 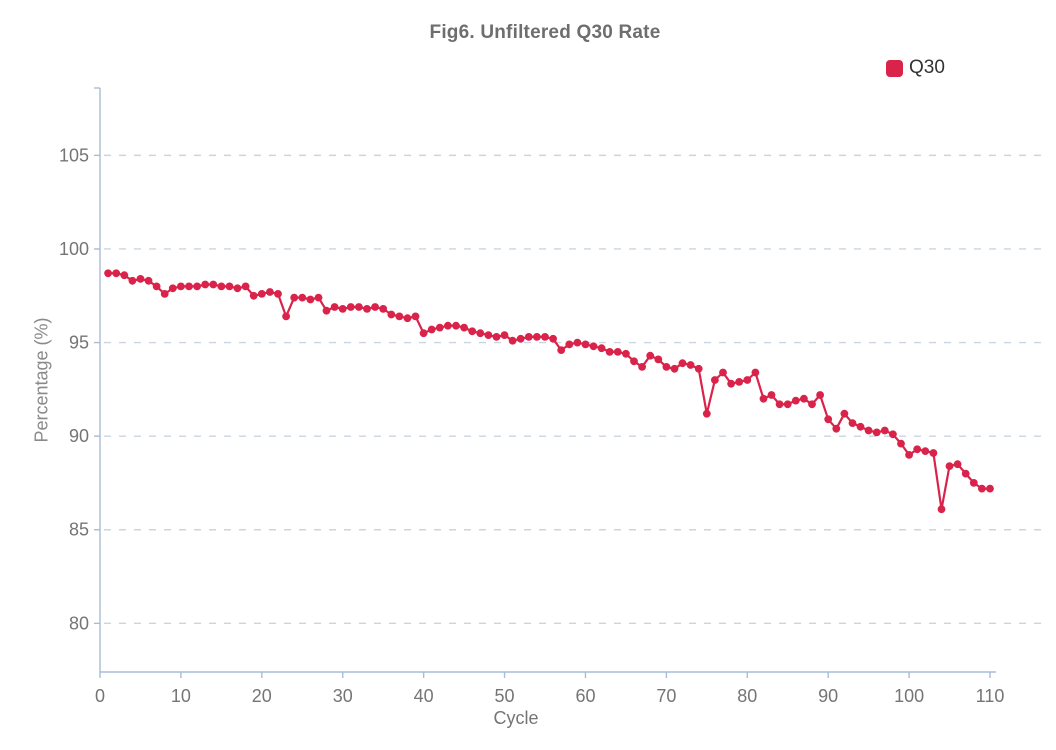 I want to click on legend-item-q30: Q30, so click(x=915, y=68).